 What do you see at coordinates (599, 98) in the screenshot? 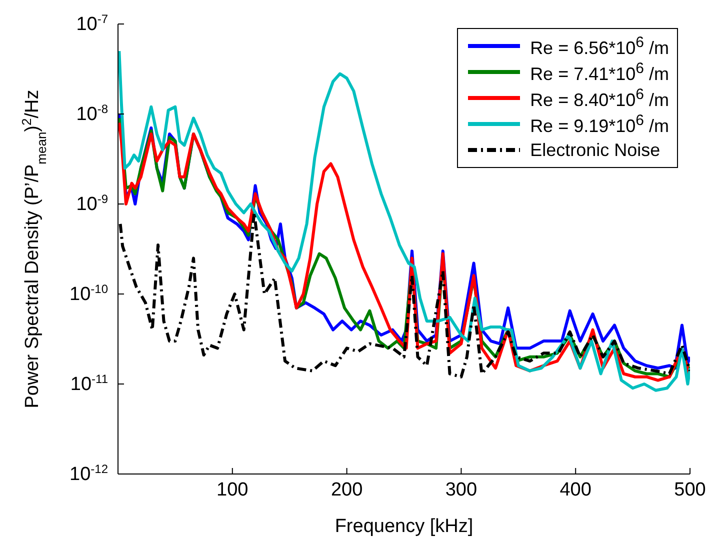
I see `legend-label: Re = 8.40*10$^{6}$ /m` at bounding box center [599, 98].